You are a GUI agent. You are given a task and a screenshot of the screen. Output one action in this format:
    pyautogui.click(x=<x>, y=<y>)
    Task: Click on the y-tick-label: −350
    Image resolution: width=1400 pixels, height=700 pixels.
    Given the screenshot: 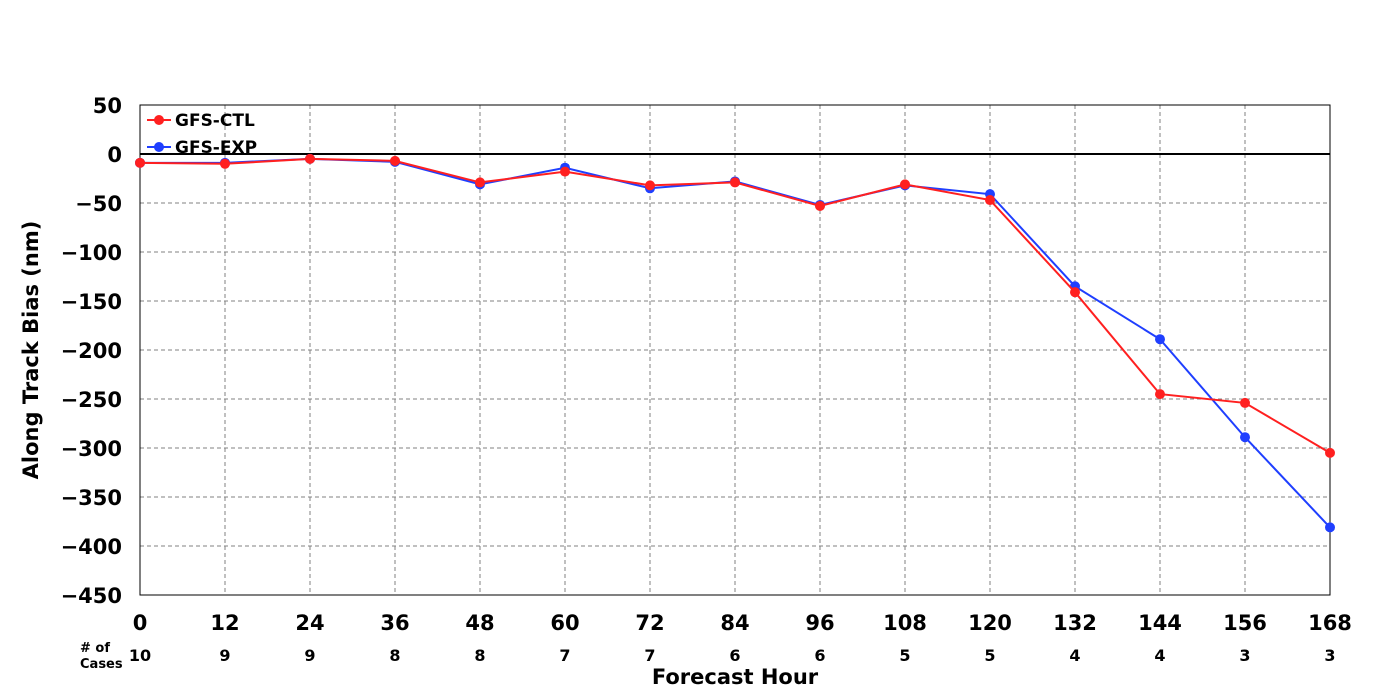 What is the action you would take?
    pyautogui.click(x=91, y=498)
    